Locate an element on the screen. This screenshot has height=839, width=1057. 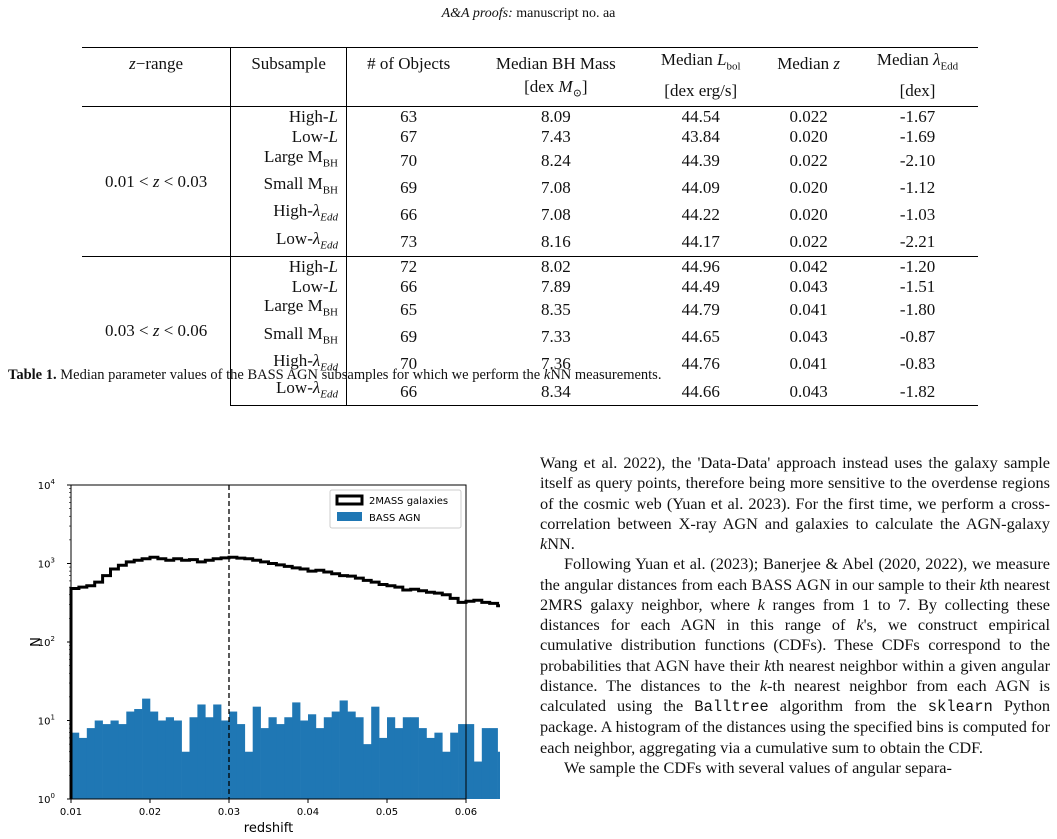
bhmass-cell: 8.35 is located at coordinates (555, 309).